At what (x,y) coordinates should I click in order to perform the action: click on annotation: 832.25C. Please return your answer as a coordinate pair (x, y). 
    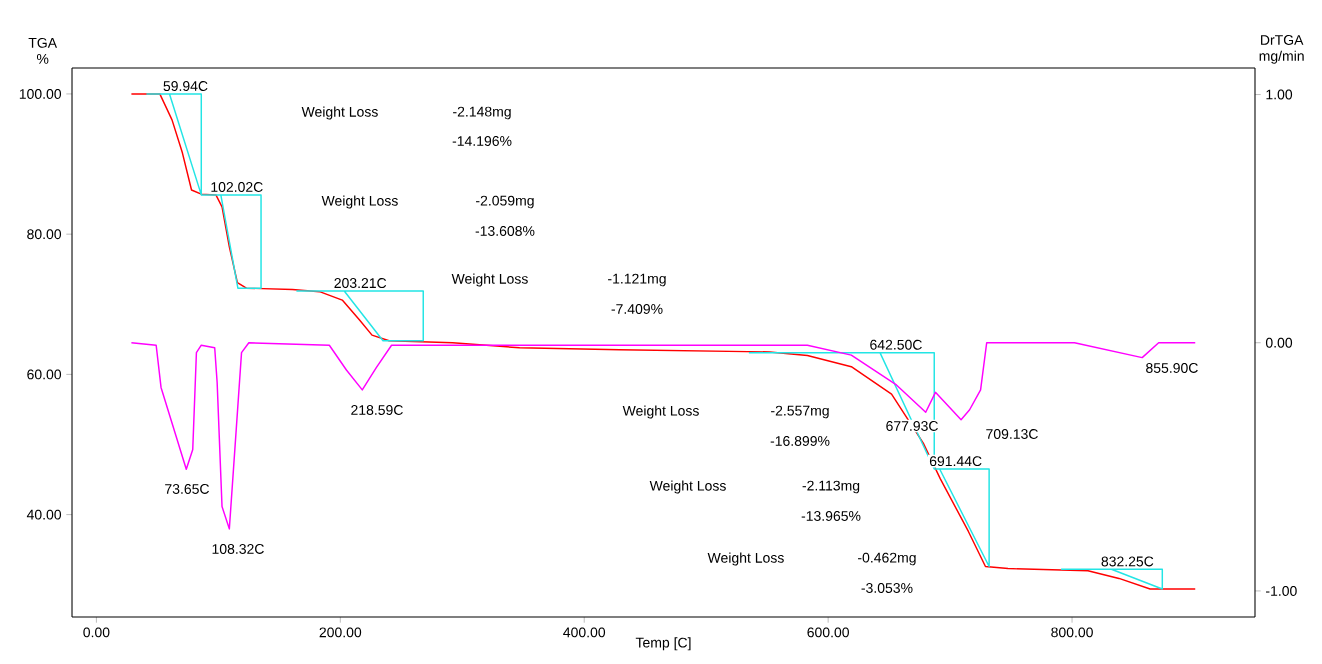
    Looking at the image, I should click on (1127, 561).